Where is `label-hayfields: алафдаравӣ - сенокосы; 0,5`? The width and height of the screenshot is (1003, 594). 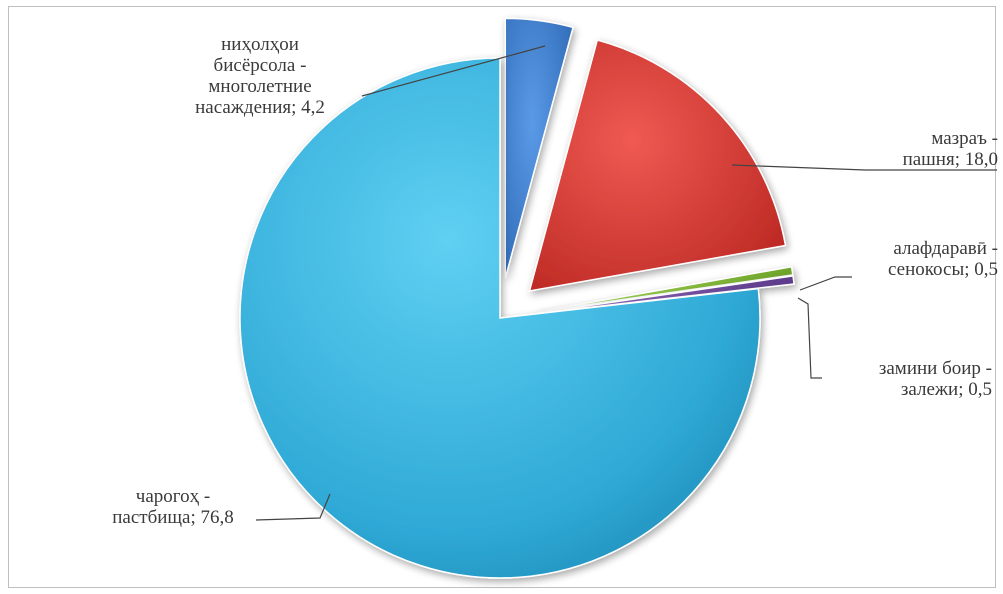 label-hayfields: алафдаравӣ - сенокосы; 0,5 is located at coordinates (943, 259).